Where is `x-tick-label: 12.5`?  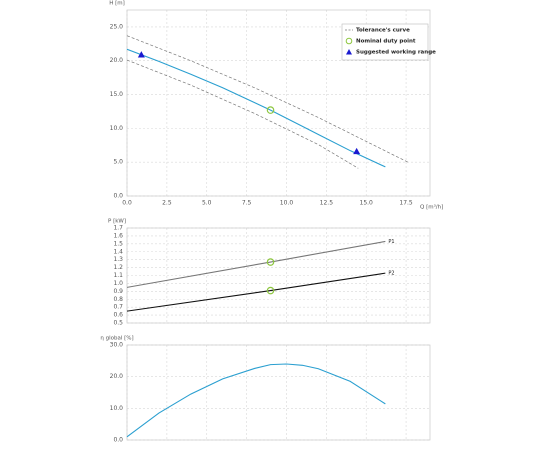 x-tick-label: 12.5 is located at coordinates (327, 203).